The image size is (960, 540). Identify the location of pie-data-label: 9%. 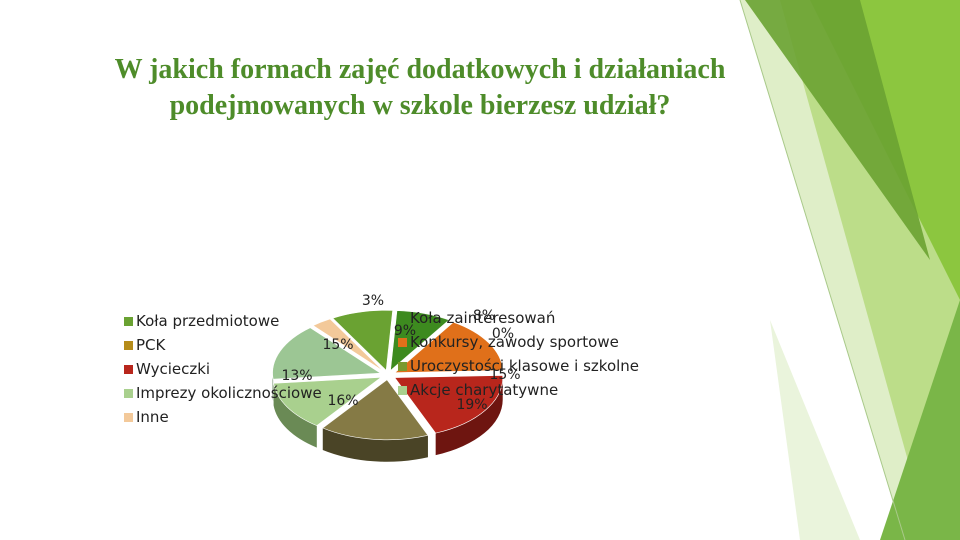
(405, 331).